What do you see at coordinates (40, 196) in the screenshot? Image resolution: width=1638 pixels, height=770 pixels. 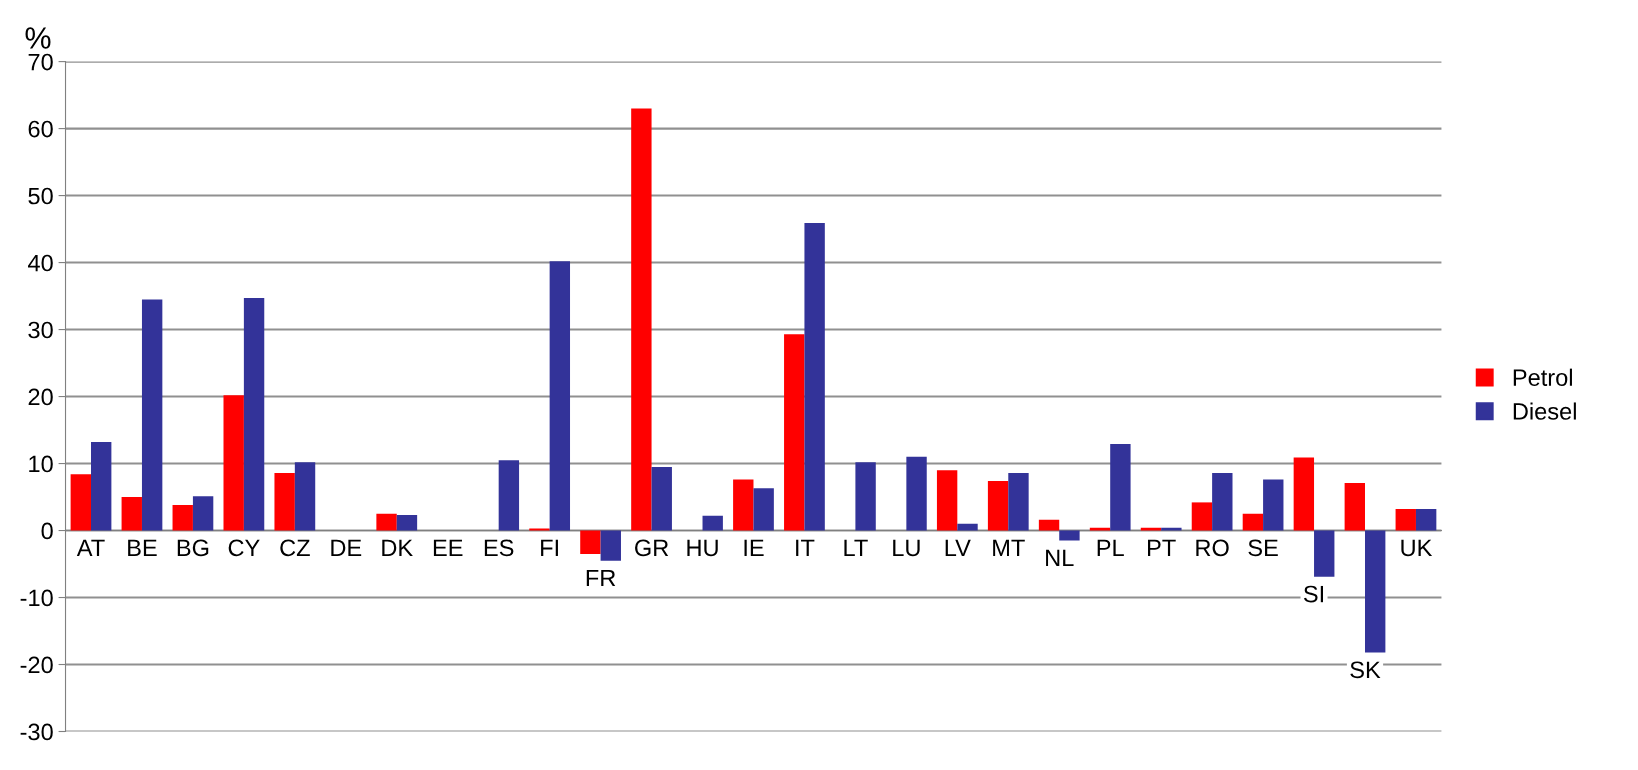 I see `y-tick-label: 50` at bounding box center [40, 196].